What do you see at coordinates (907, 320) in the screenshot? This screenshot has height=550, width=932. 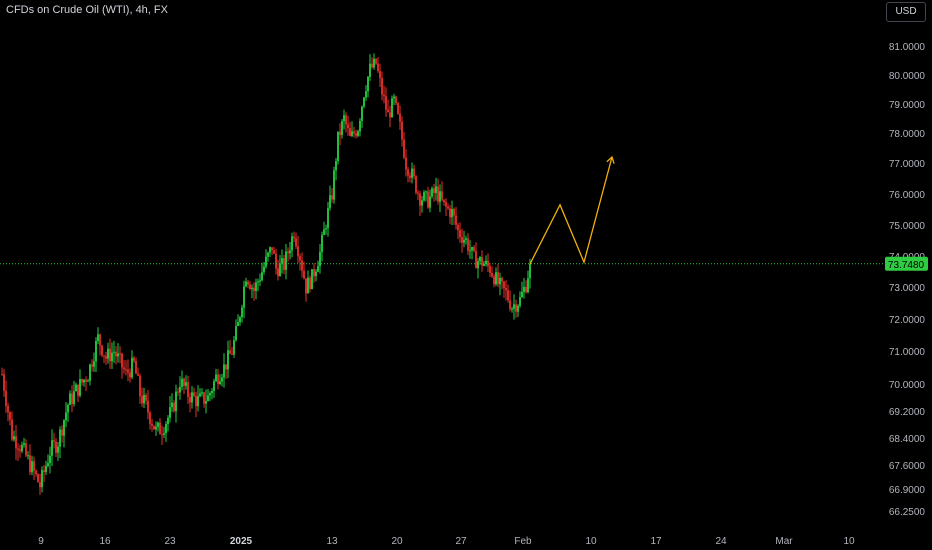 I see `price-tick-label: 72.0000` at bounding box center [907, 320].